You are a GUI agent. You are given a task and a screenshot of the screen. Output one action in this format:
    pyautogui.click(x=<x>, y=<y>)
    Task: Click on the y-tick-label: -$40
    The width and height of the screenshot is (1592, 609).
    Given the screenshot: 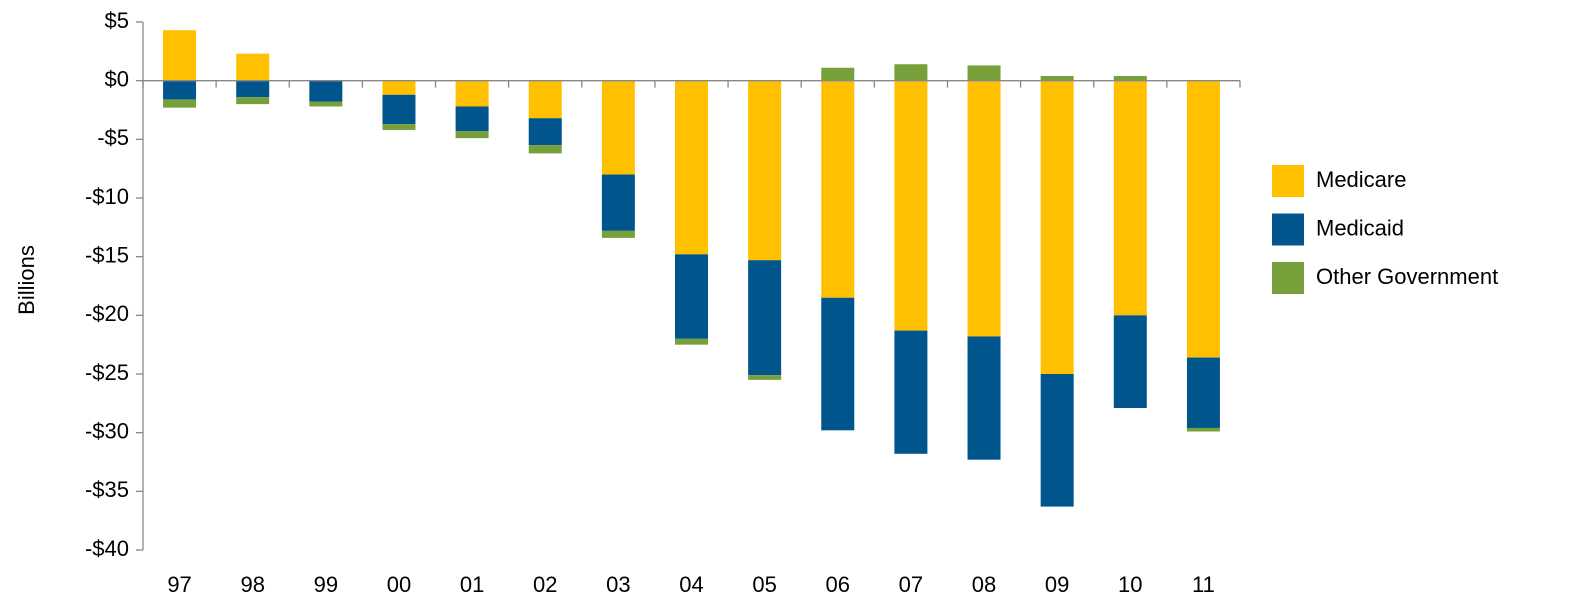 What is the action you would take?
    pyautogui.click(x=107, y=548)
    